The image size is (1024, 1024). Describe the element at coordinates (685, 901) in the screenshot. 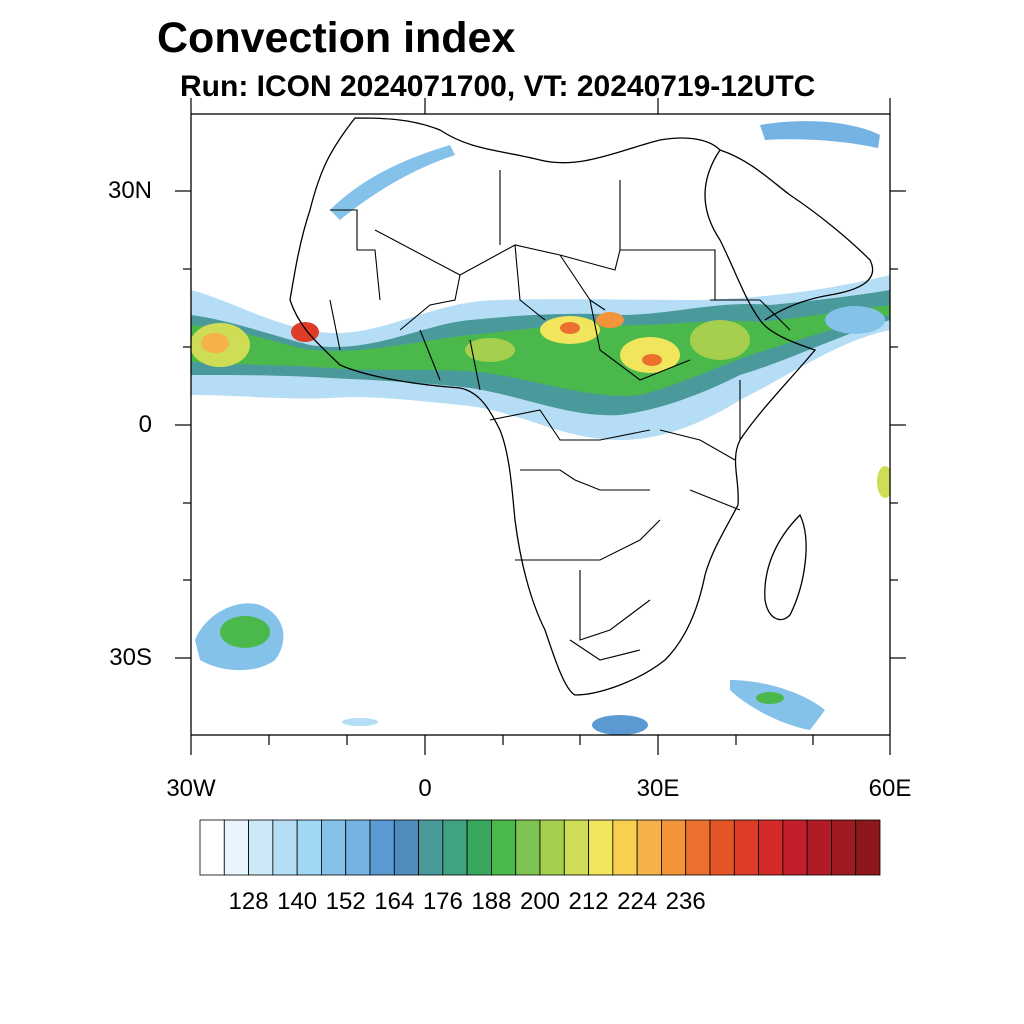

I see `colorbar-tick-label: 236` at that location.